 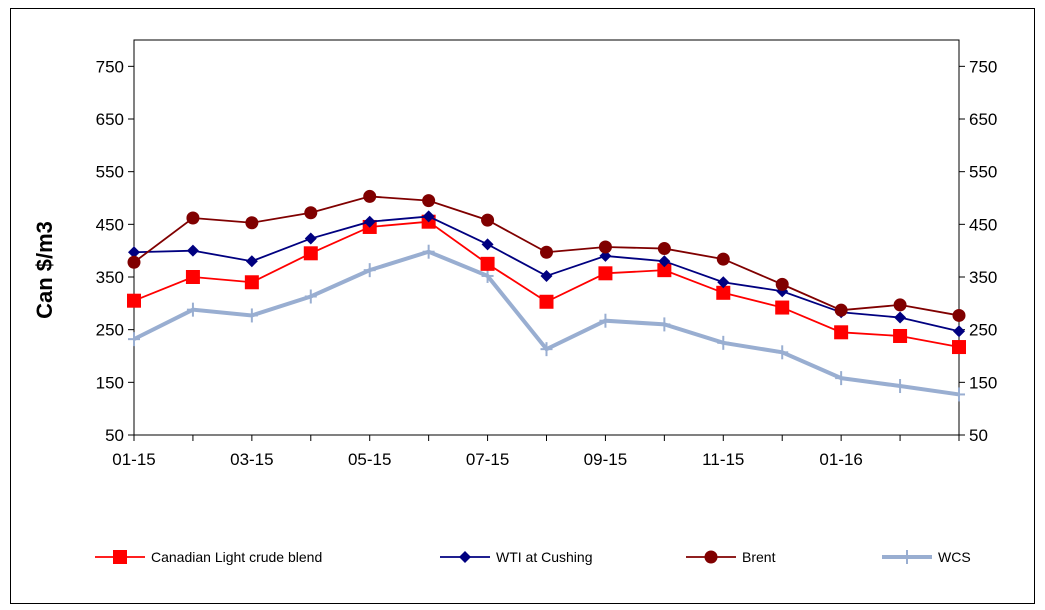 I want to click on x-tick-label: 01-16, so click(x=840, y=459).